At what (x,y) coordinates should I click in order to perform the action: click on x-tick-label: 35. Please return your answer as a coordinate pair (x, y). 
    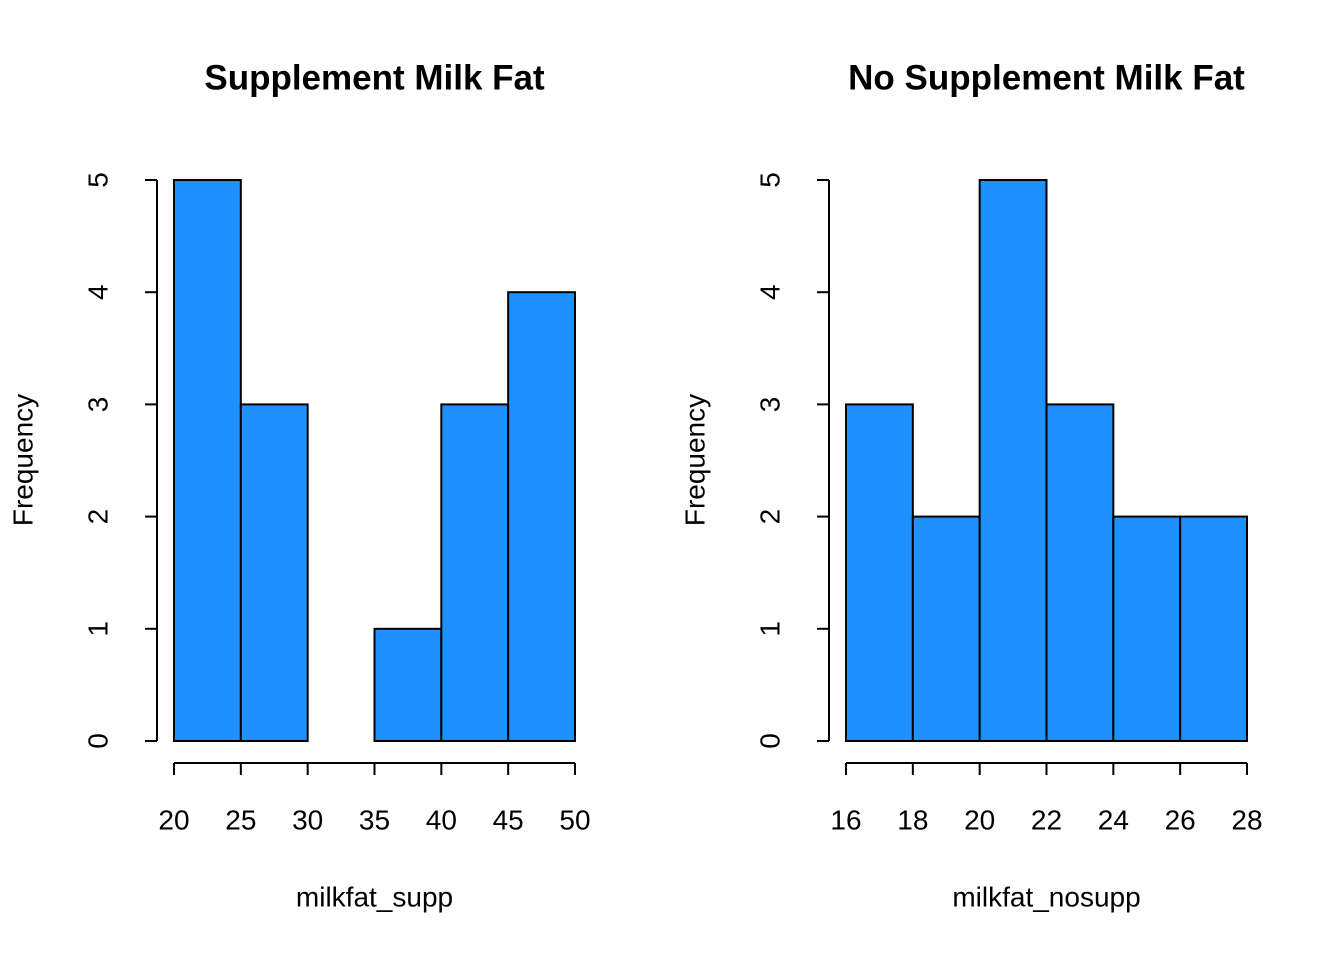
    Looking at the image, I should click on (374, 819).